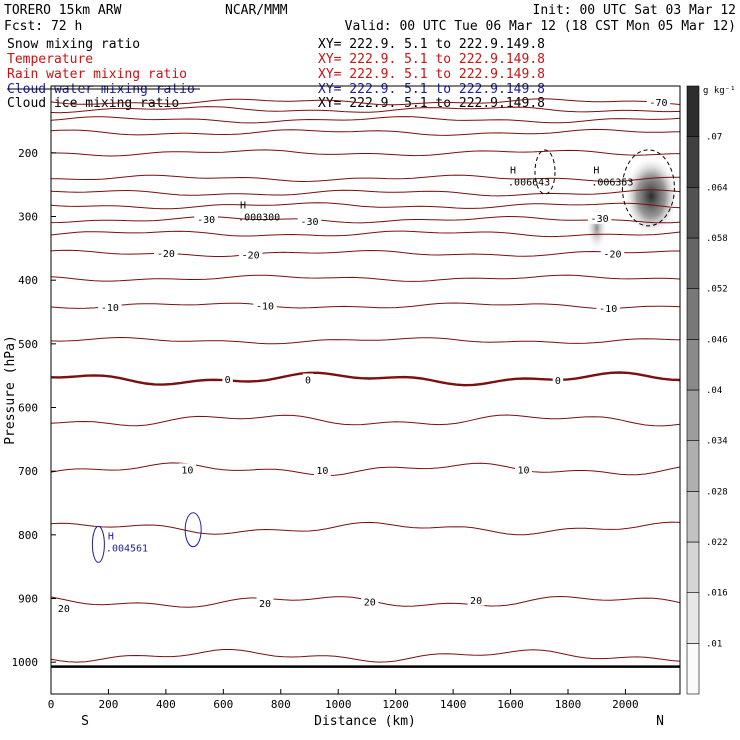 The height and width of the screenshot is (740, 740). I want to click on y-tick-label: 900, so click(28, 599).